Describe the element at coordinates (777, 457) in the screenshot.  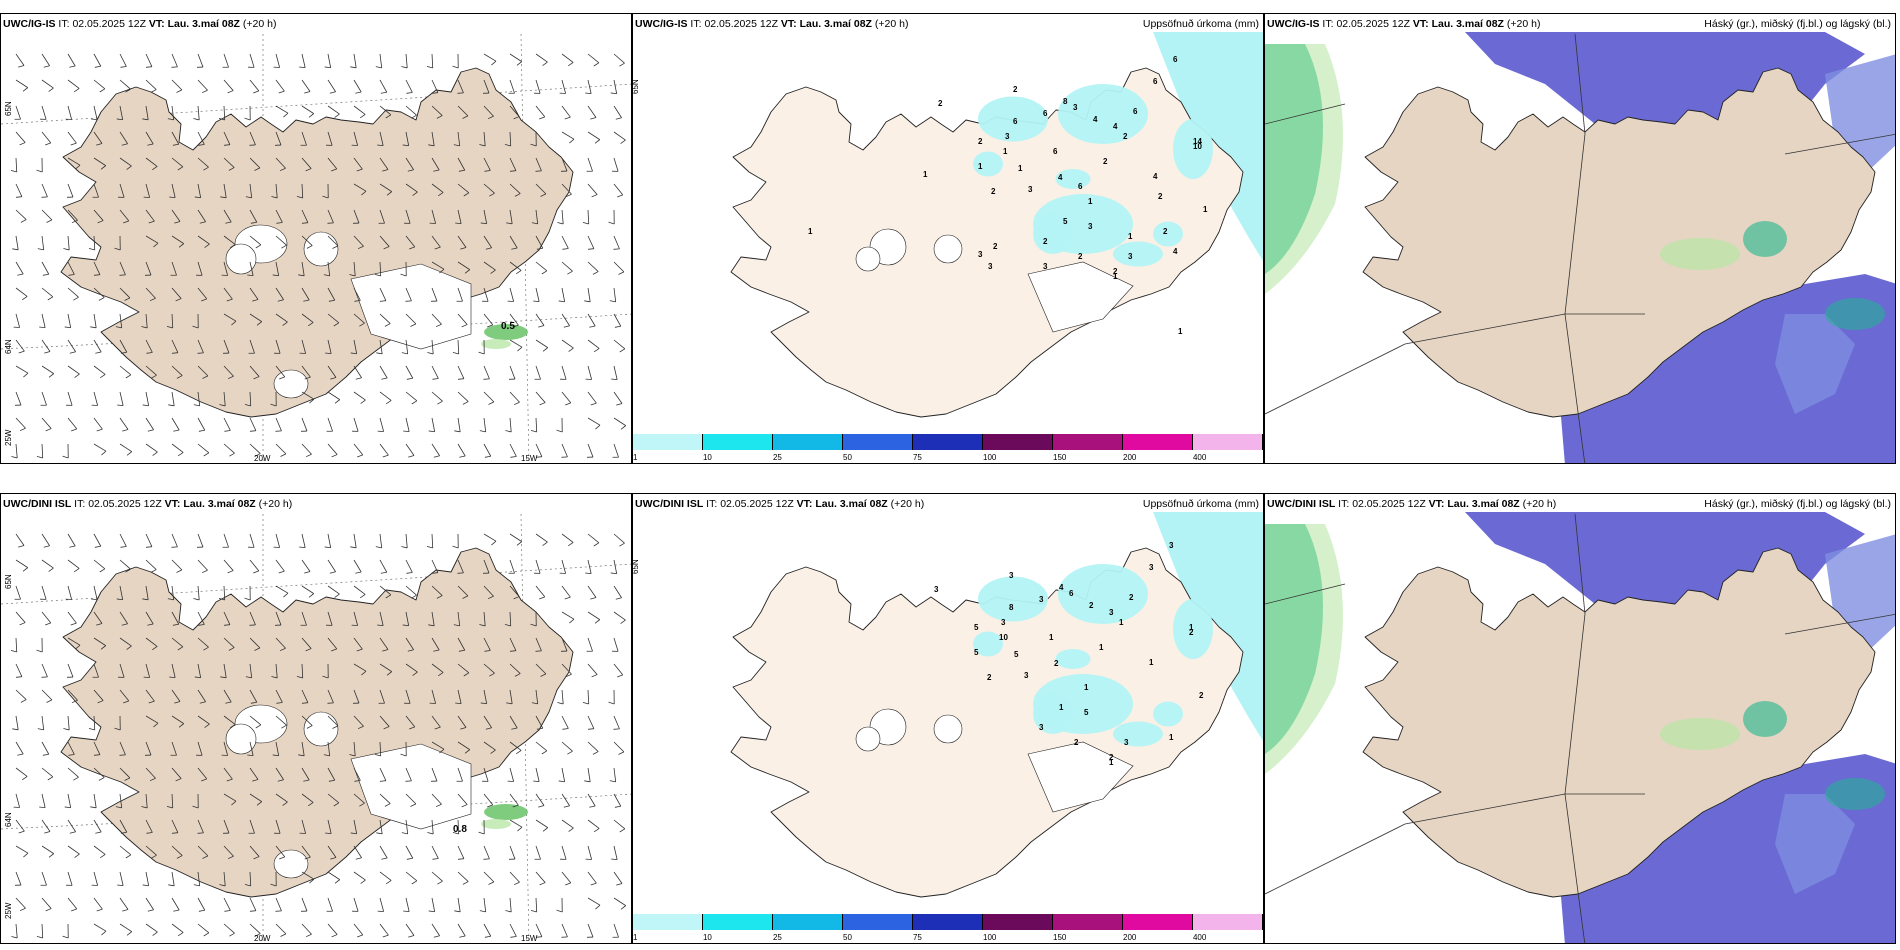
I see `colorbar-tick-label: 25` at that location.